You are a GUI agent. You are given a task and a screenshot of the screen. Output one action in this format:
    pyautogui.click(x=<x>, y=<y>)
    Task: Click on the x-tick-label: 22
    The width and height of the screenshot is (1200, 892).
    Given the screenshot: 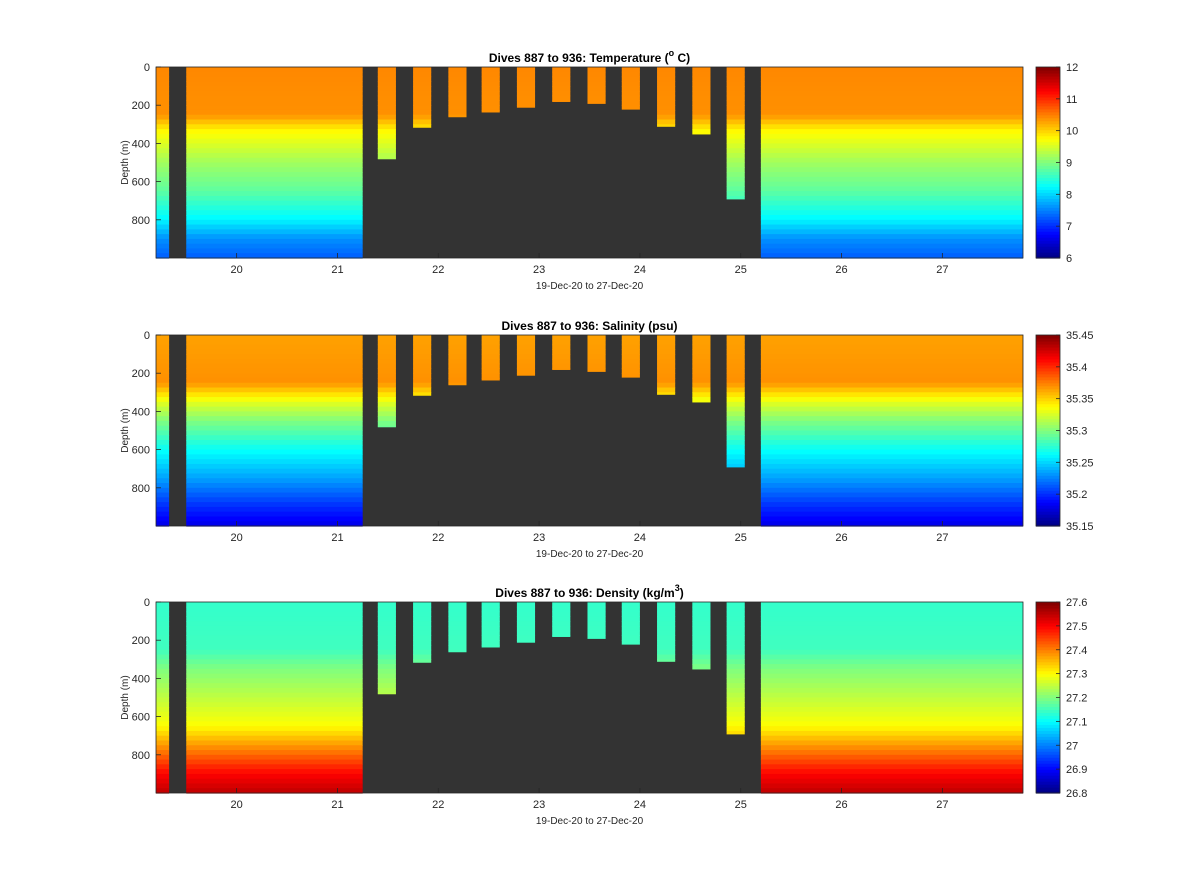 What is the action you would take?
    pyautogui.click(x=438, y=538)
    